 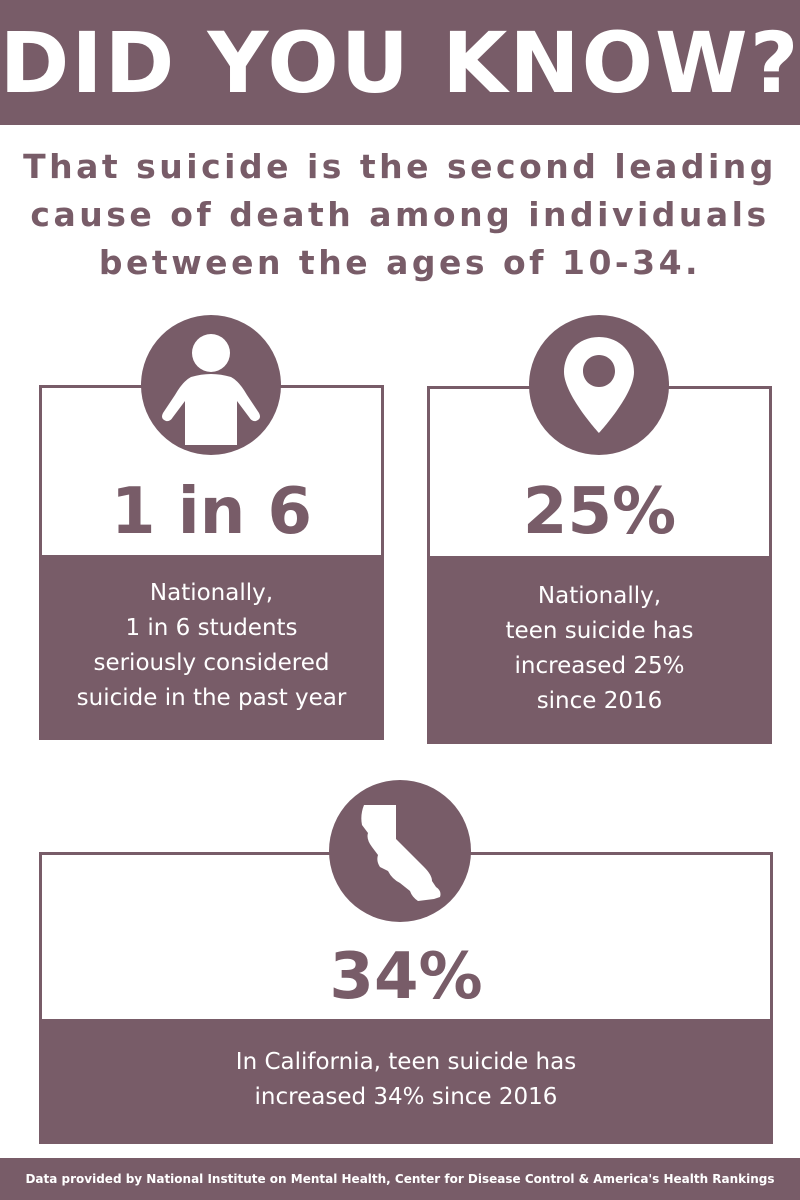 I want to click on location-pin-icon, so click(x=599, y=385).